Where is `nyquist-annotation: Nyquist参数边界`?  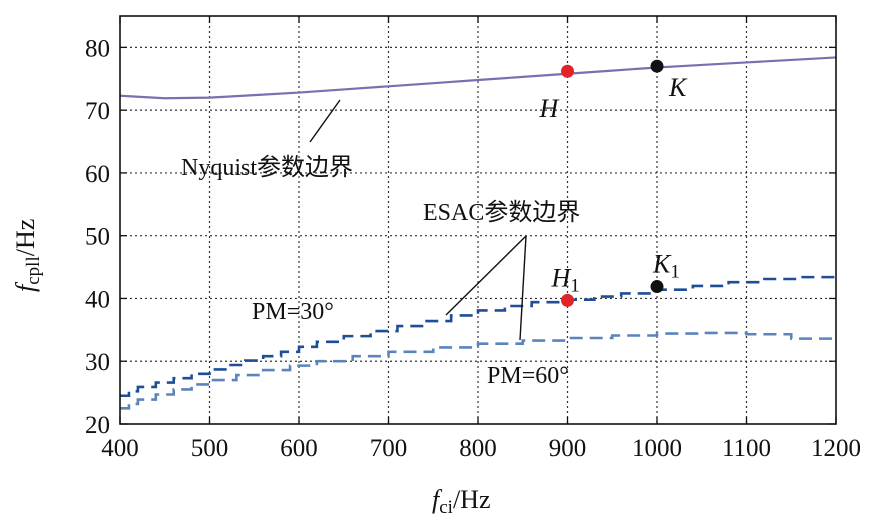
nyquist-annotation: Nyquist参数边界 is located at coordinates (267, 167).